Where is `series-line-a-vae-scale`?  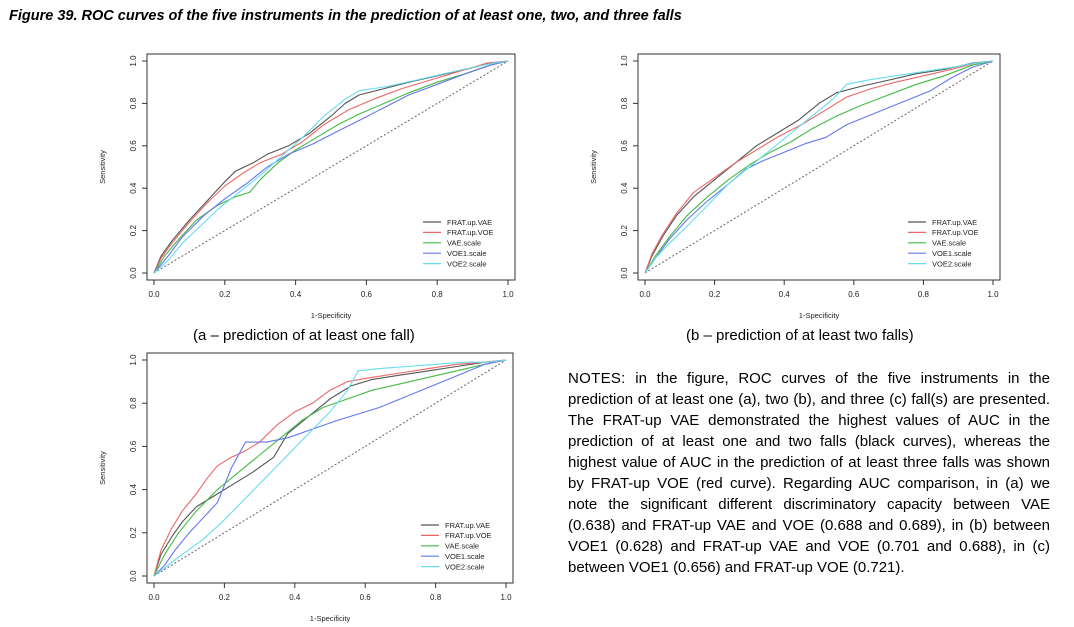
series-line-a-vae-scale is located at coordinates (331, 167).